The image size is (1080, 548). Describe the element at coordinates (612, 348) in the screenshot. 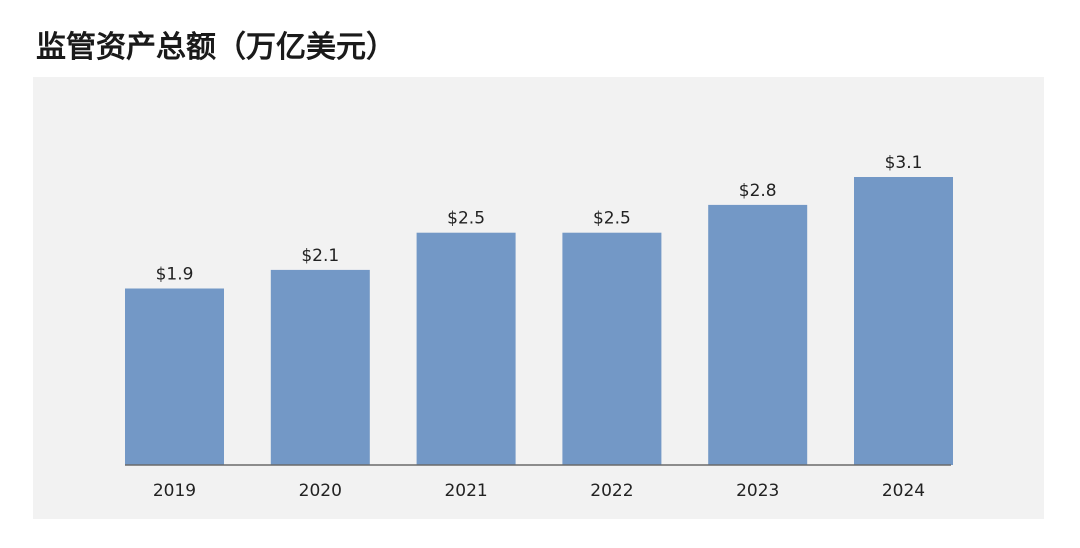

I see `bar-2022` at that location.